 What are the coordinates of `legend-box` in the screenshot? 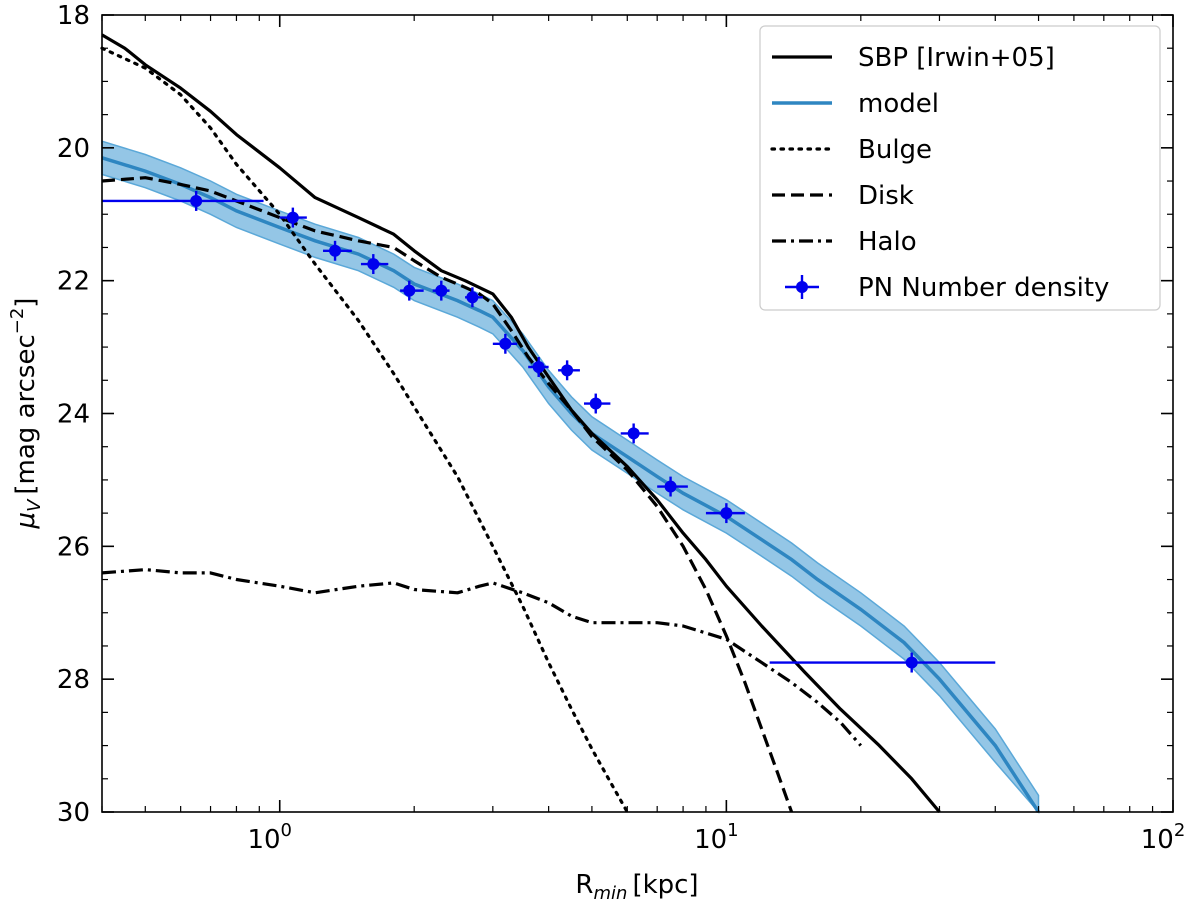 It's located at (960, 168).